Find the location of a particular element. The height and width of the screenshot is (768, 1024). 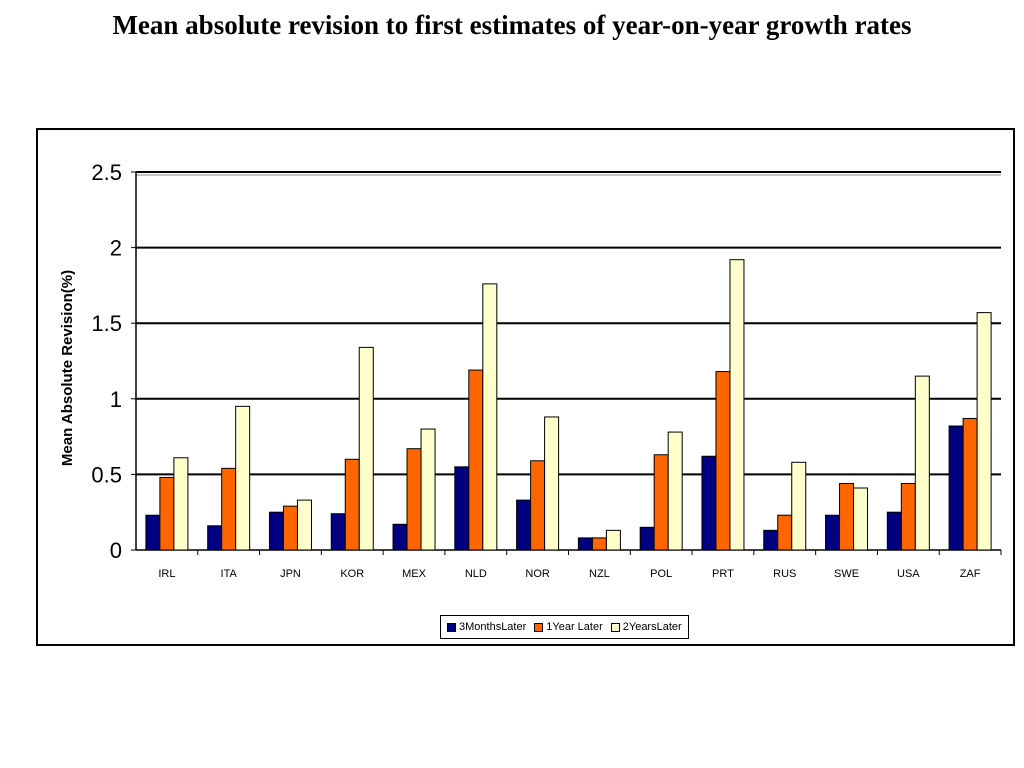

y-axis-title: Mean Absolute Revision(%) is located at coordinates (67, 368).